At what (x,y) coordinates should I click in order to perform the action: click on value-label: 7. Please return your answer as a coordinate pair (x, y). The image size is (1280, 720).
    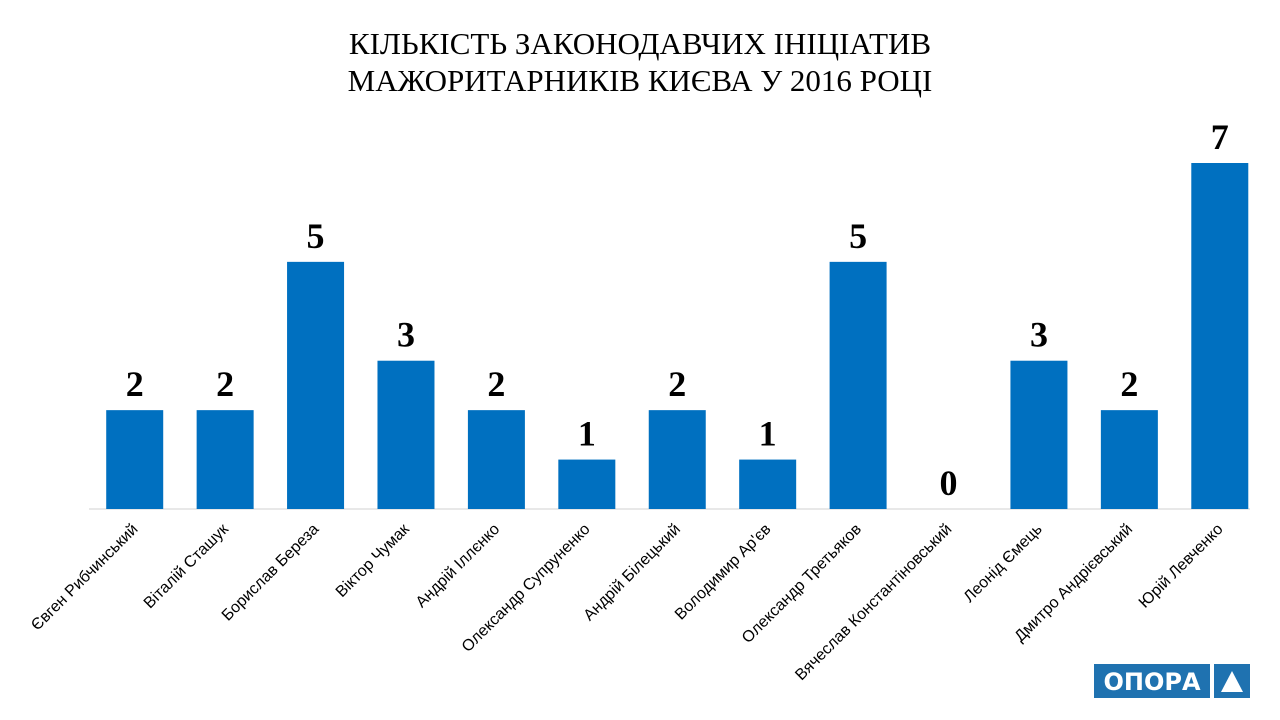
    Looking at the image, I should click on (1220, 137).